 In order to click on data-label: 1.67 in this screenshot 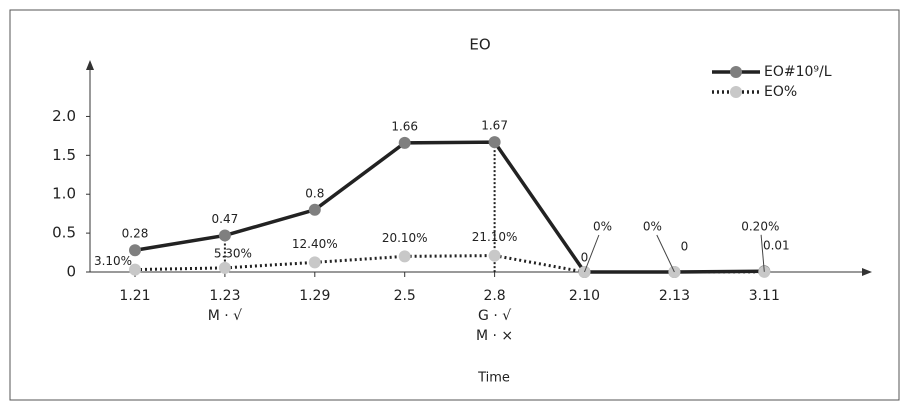, I will do `click(494, 126)`.